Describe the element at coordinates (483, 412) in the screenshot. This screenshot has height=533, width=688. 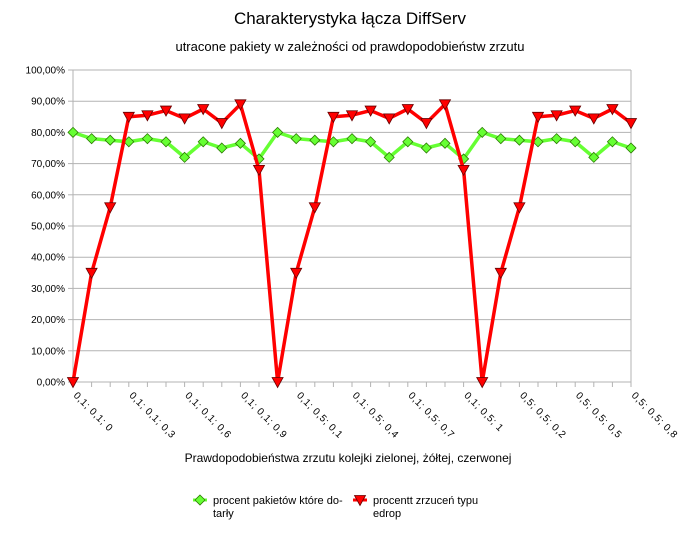
I see `x-tick-label: 0,1; 0,5; 1` at that location.